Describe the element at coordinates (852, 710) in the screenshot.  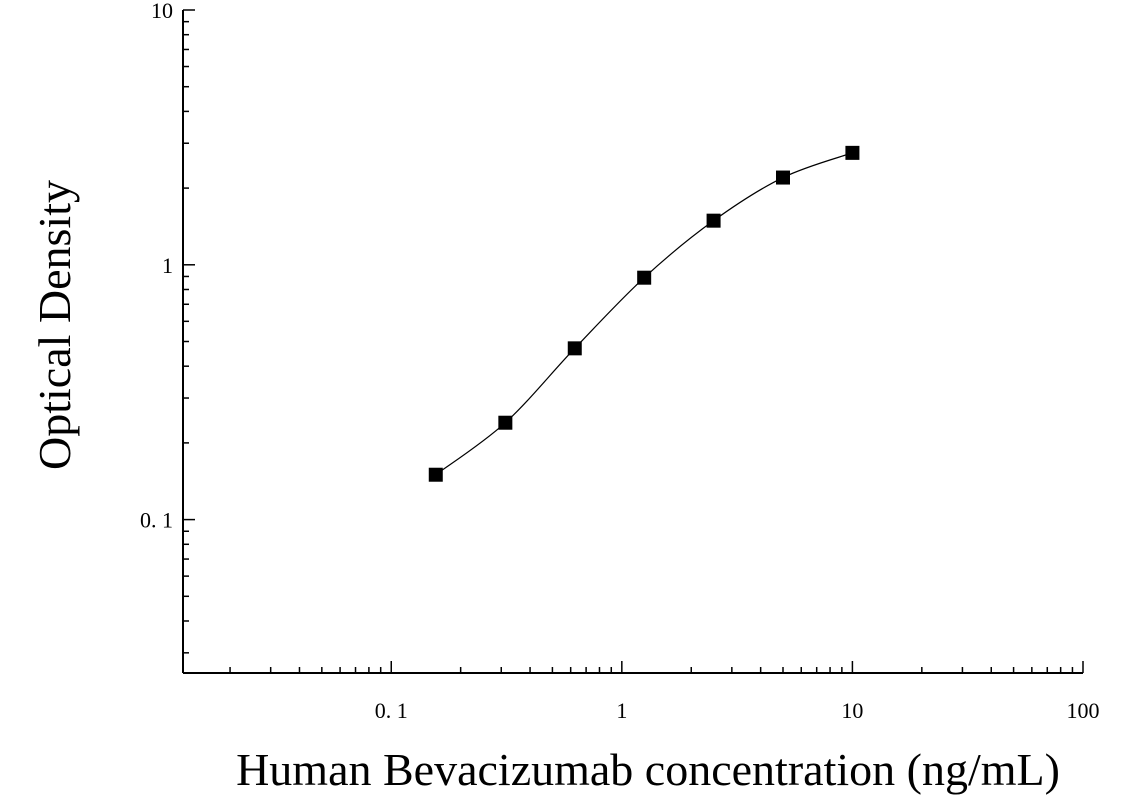
I see `x-tick-label: 10` at that location.